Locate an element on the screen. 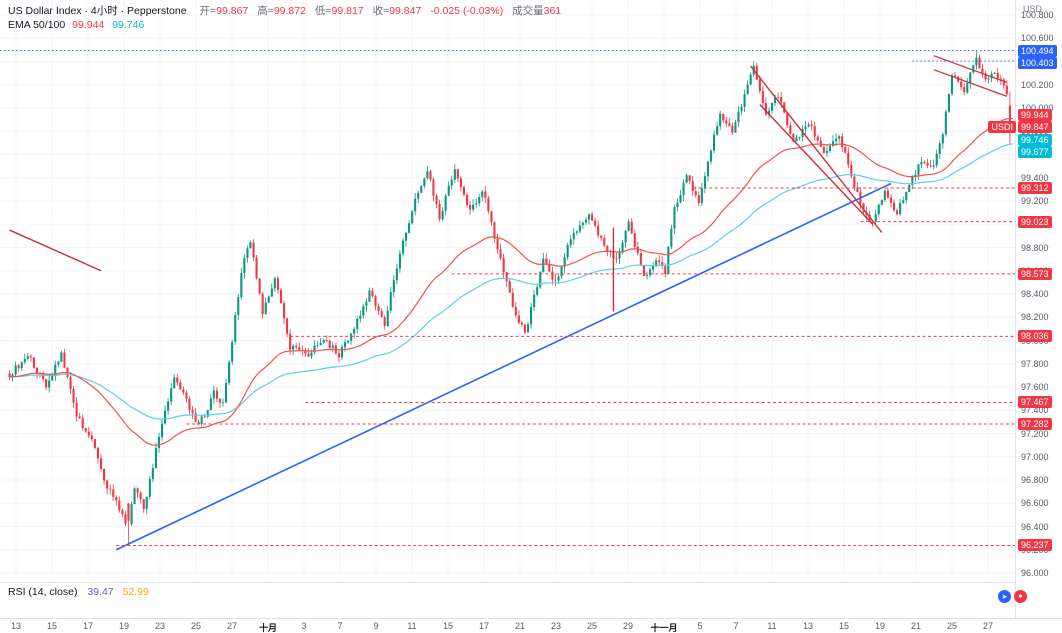 The image size is (1062, 633). badge-value: 98.036 is located at coordinates (1035, 336).